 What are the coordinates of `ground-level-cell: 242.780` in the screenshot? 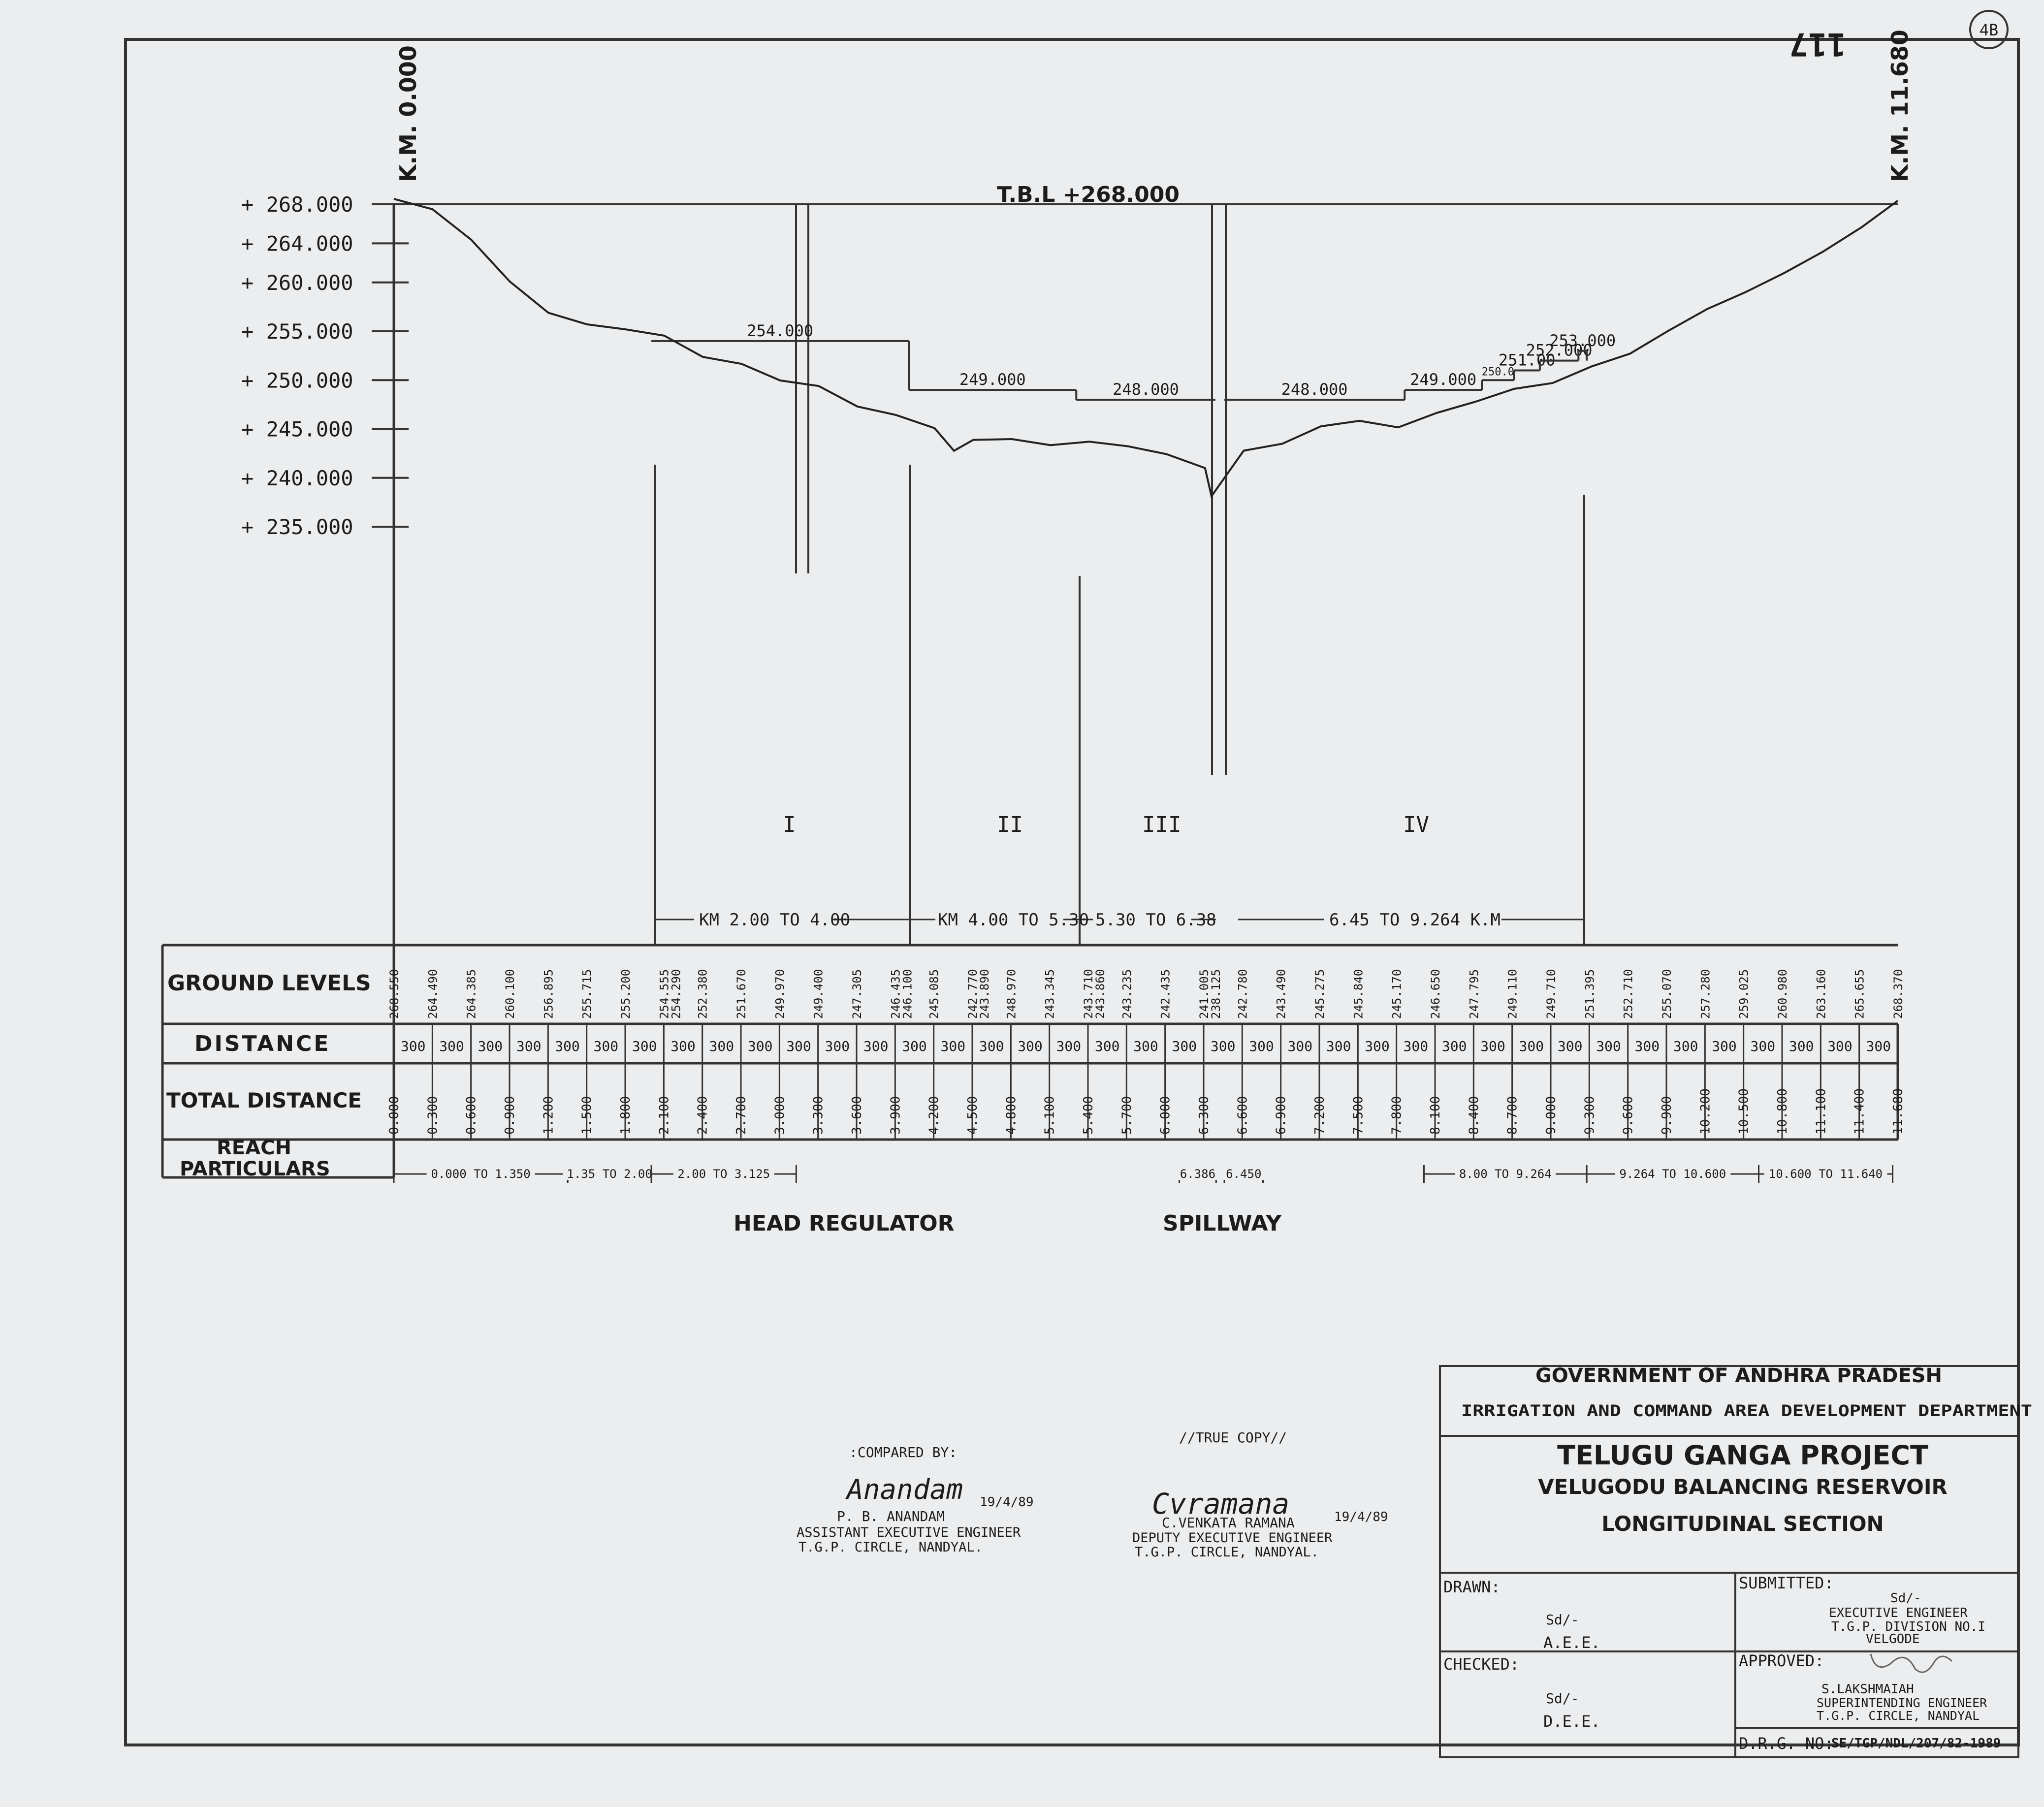 It's located at (1242, 994).